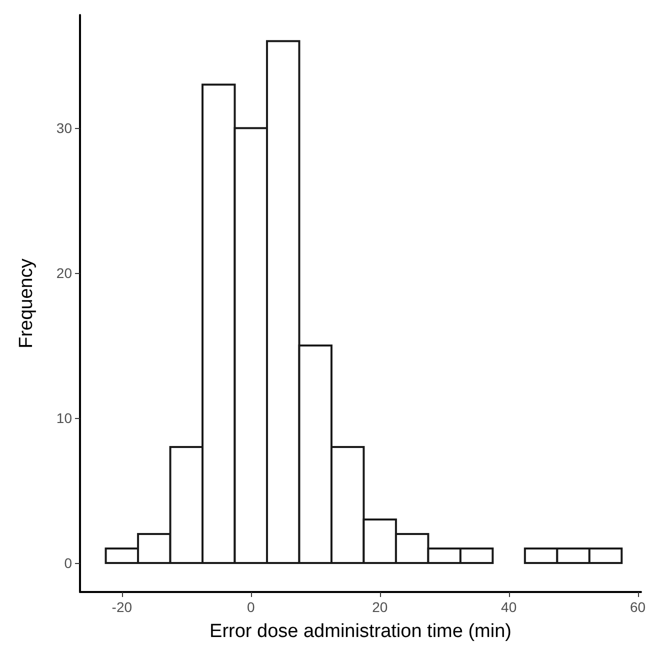 The image size is (651, 647). I want to click on x-tick-label: -20, so click(122, 607).